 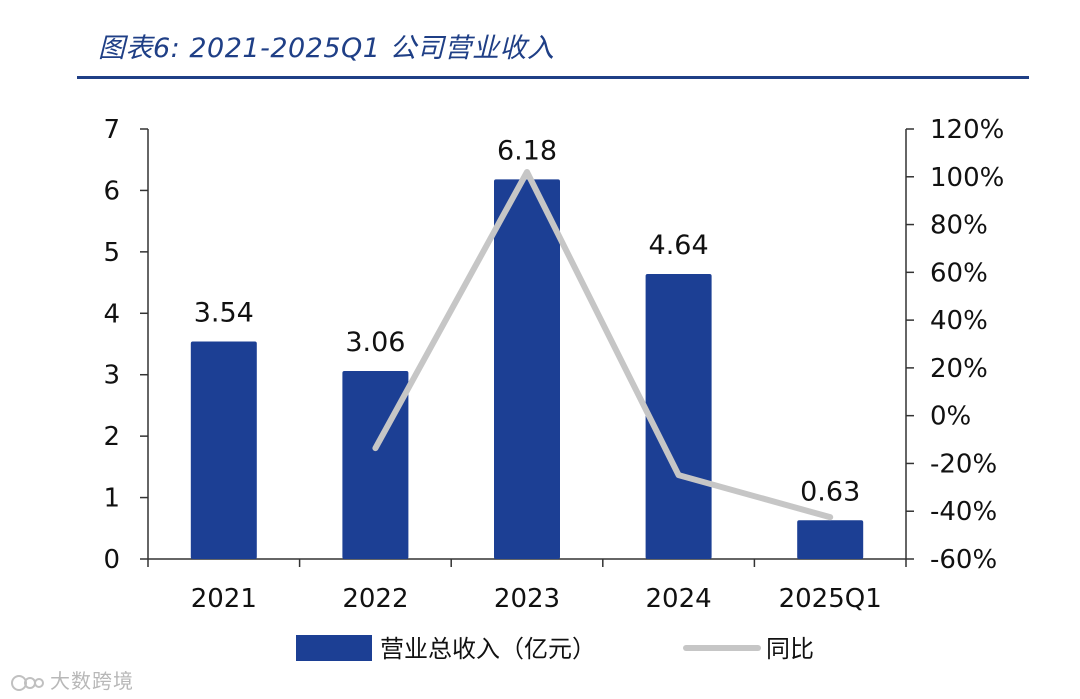 I want to click on bar-value-label: 6.18, so click(x=527, y=150).